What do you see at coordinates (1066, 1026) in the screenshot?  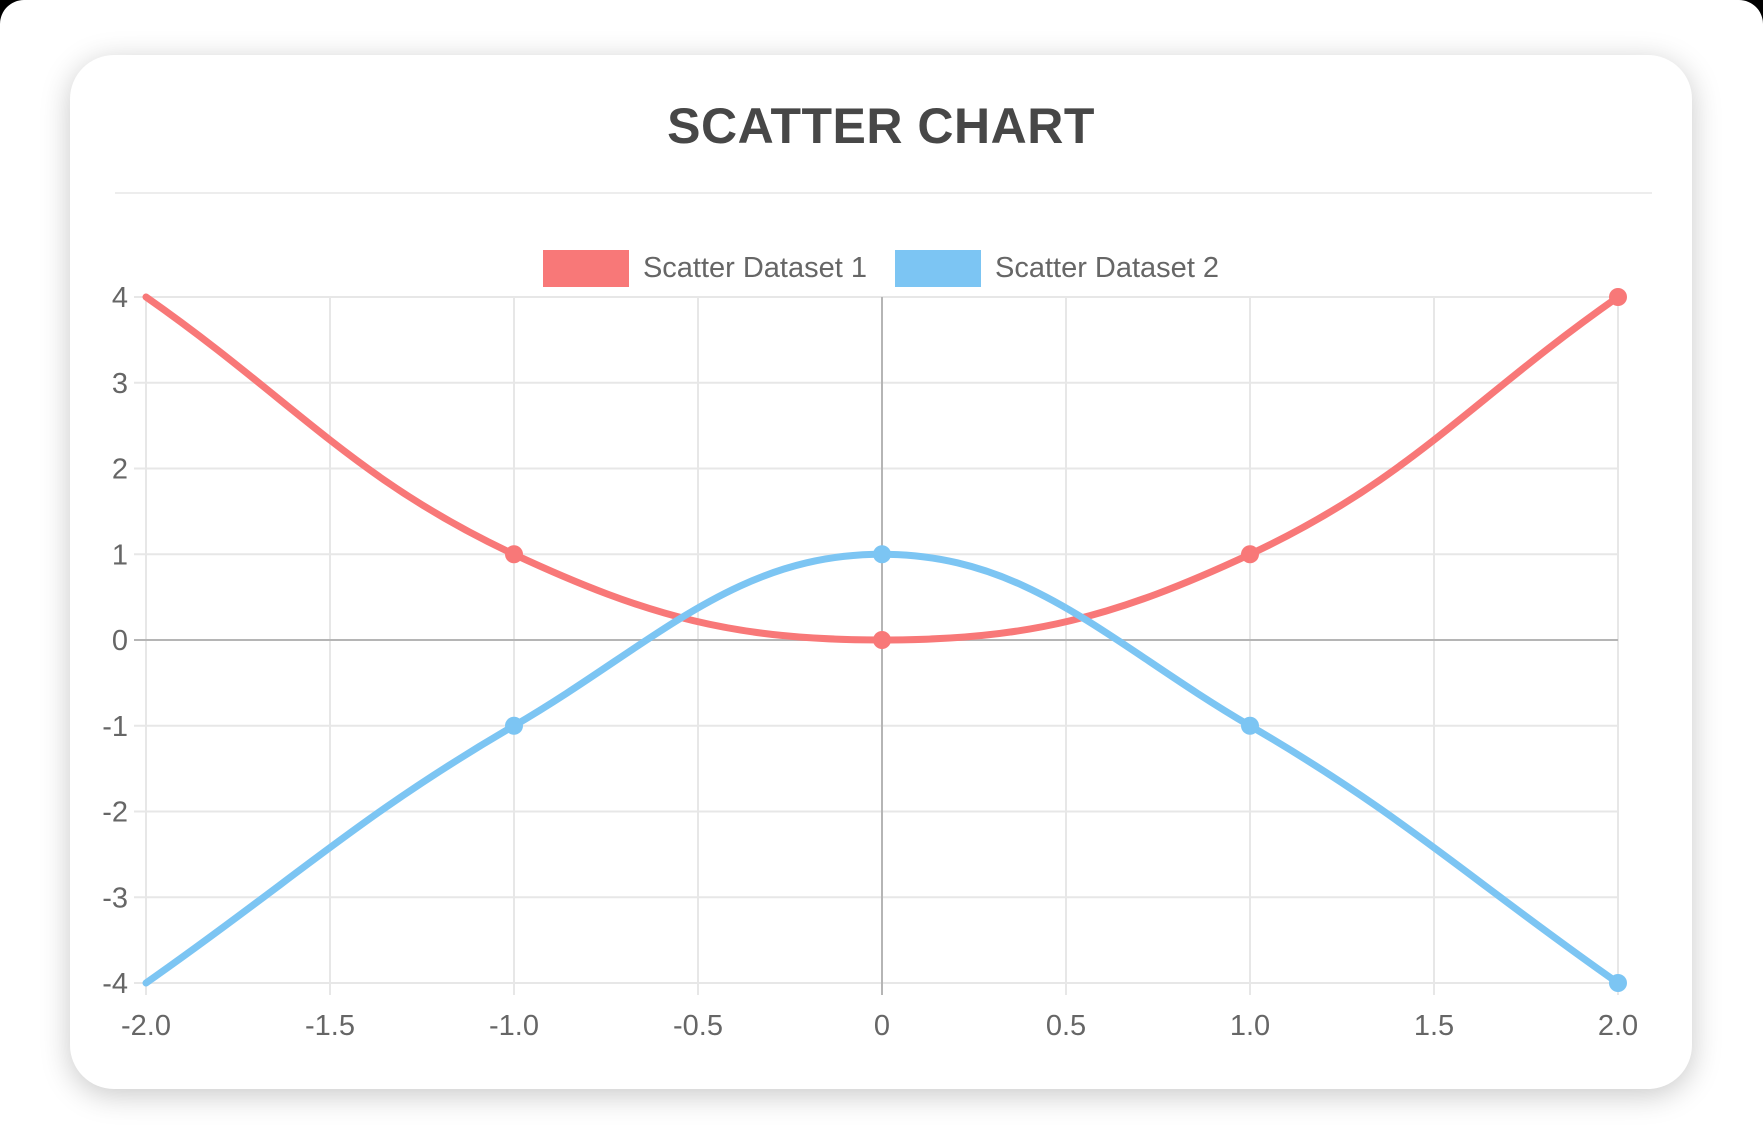 I see `x-tick-label: 0.5` at bounding box center [1066, 1026].